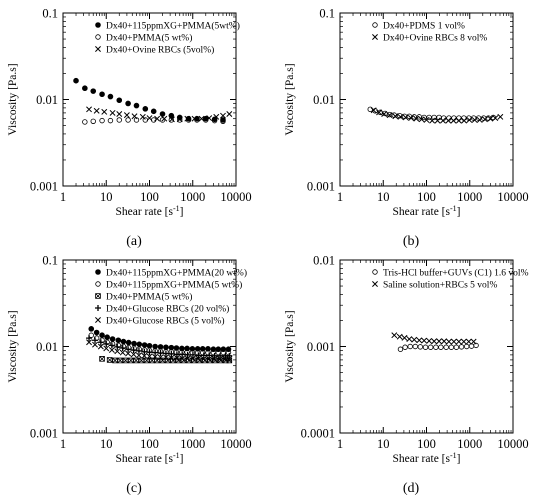  Describe the element at coordinates (424, 26) in the screenshot. I see `legend-label: Dx40+PDMS 1 vol%` at that location.